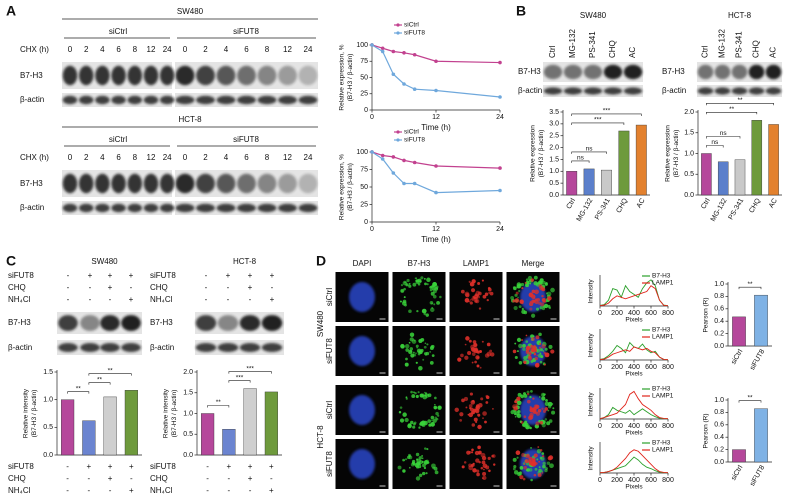 This screenshot has height=498, width=790. I want to click on sign: +, so click(131, 299).